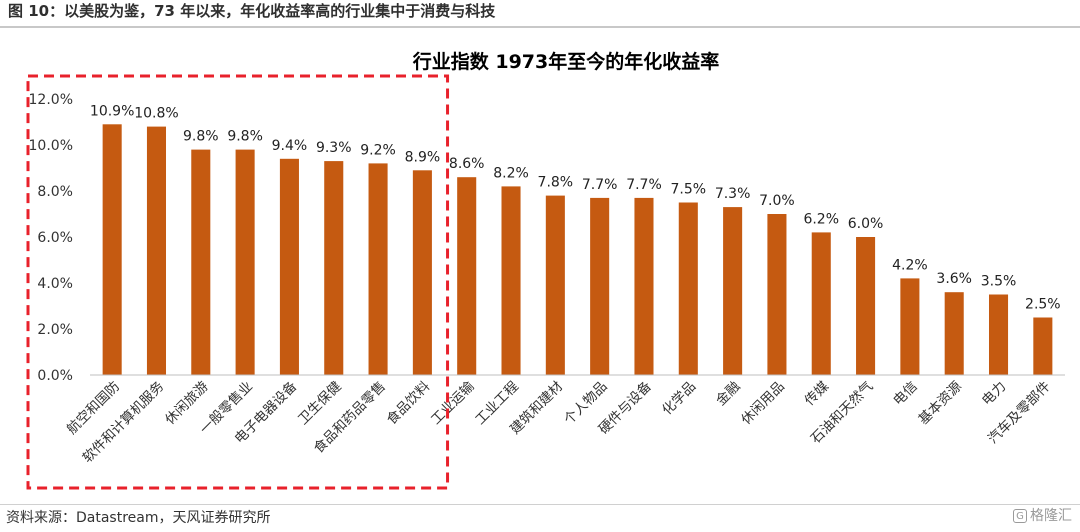 This screenshot has height=532, width=1080. What do you see at coordinates (1051, 516) in the screenshot?
I see `watermark-text: 格隆汇` at bounding box center [1051, 516].